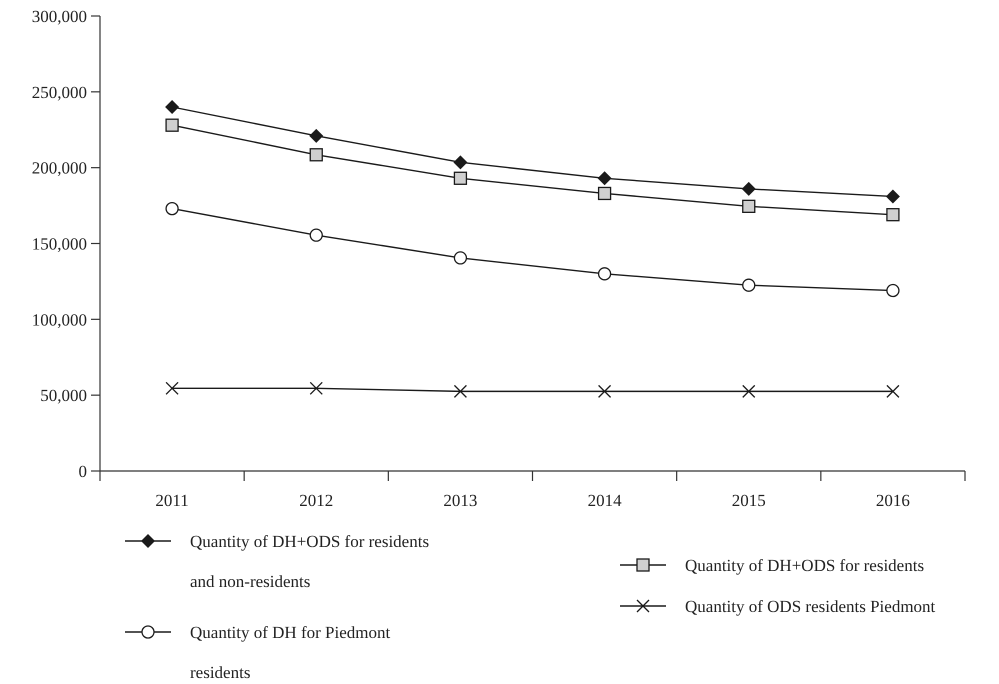  What do you see at coordinates (804, 565) in the screenshot?
I see `legend-label: Quantity of DH+ODS for residents` at bounding box center [804, 565].